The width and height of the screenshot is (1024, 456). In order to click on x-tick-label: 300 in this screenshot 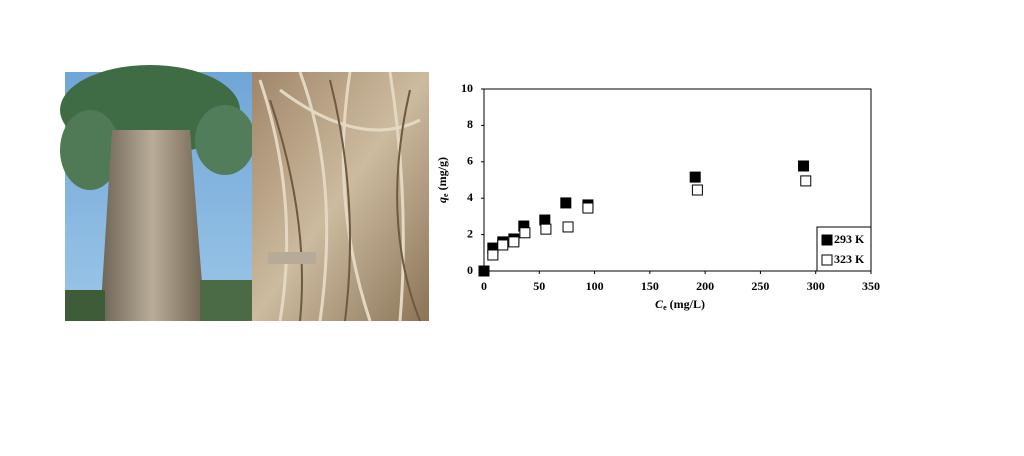, I will do `click(816, 286)`.